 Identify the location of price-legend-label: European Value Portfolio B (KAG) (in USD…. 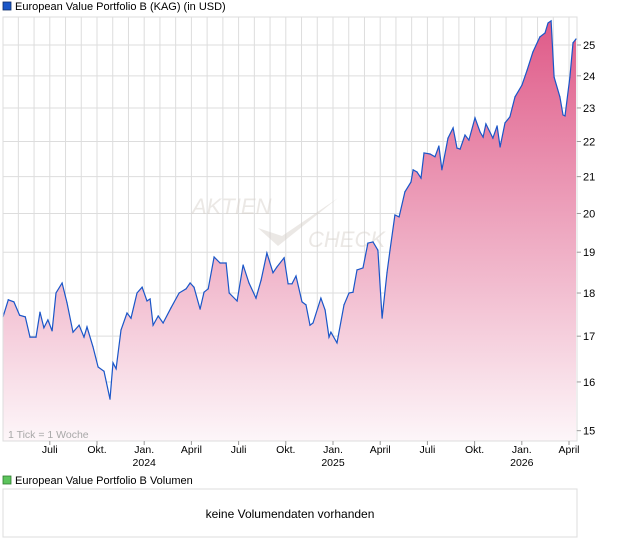
(120, 7).